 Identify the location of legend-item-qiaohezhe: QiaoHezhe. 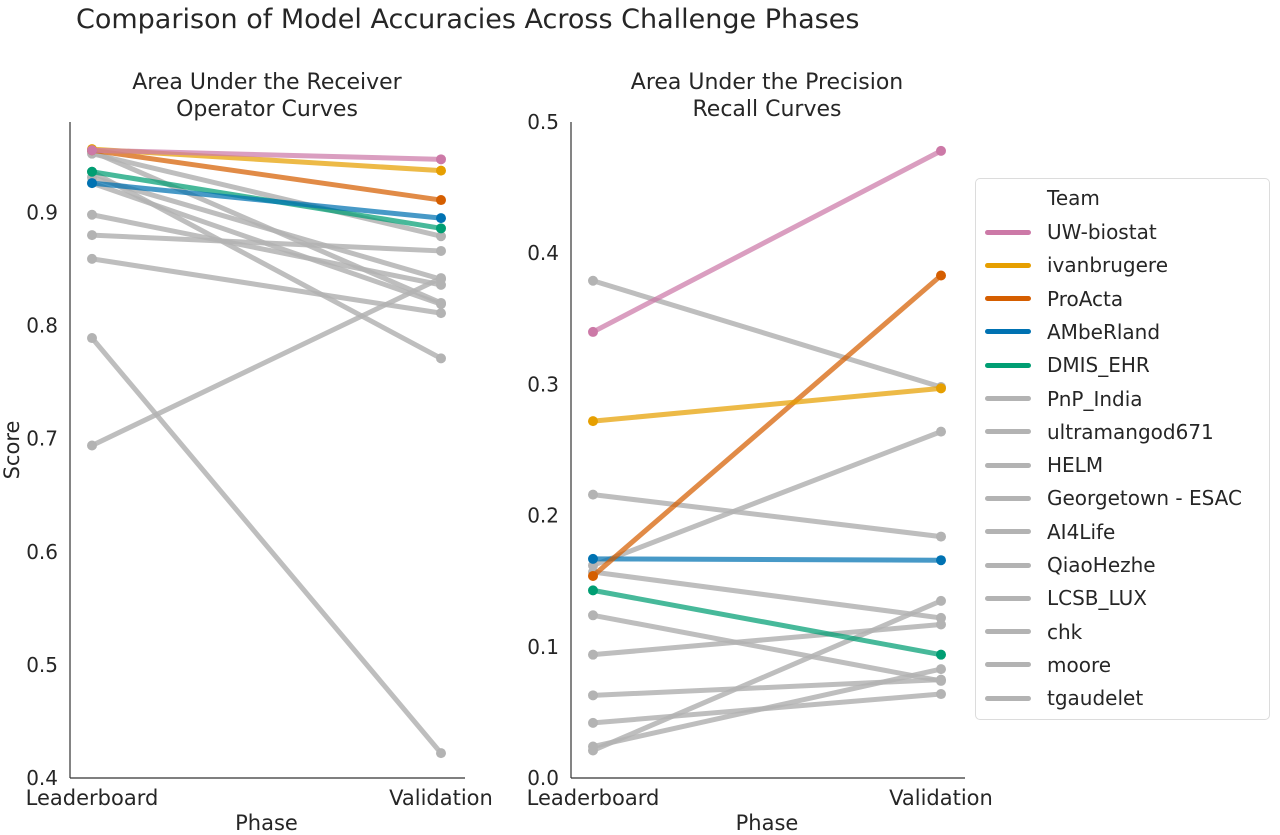
(1070, 565).